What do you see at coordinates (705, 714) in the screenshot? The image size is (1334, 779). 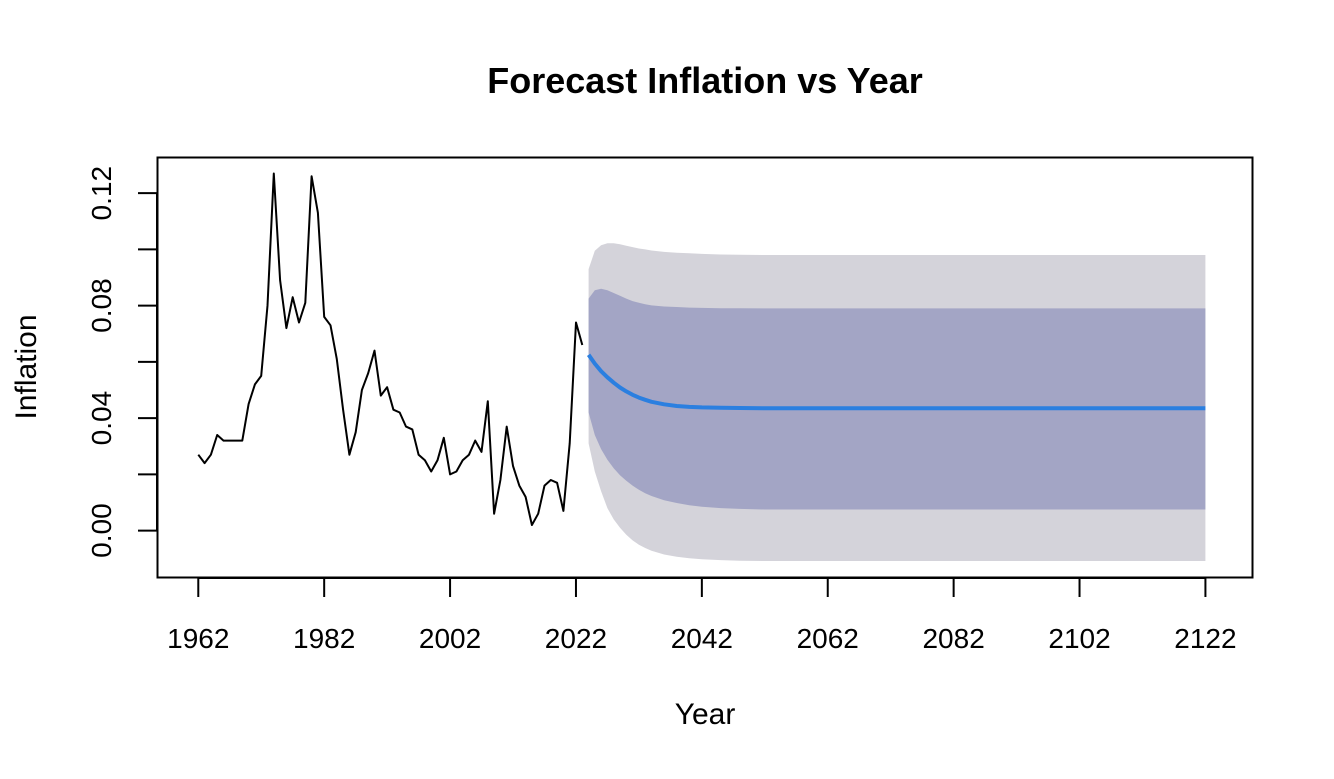 I see `x-axis-label: Year` at bounding box center [705, 714].